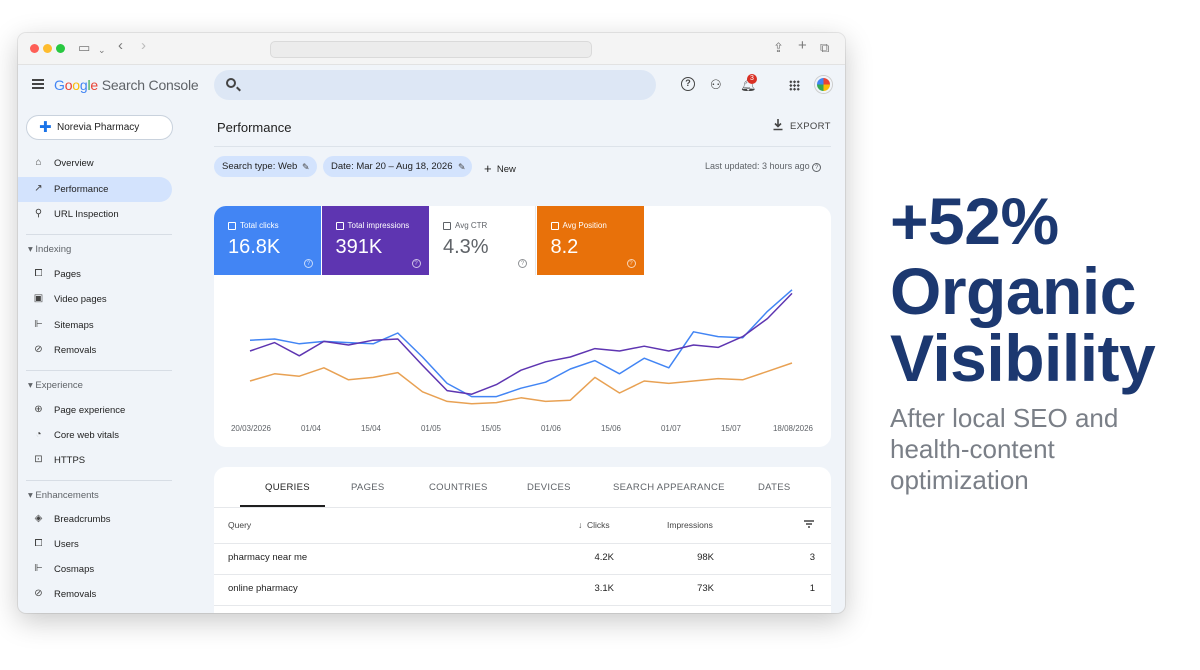 The width and height of the screenshot is (1200, 670). I want to click on sidebar-section-indexing: ▾ Indexing, so click(50, 249).